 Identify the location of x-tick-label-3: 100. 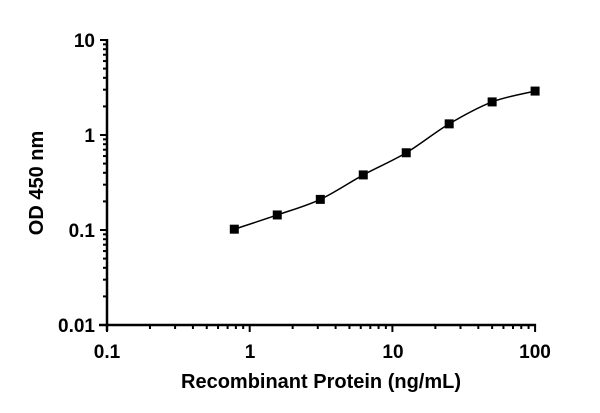
(535, 352).